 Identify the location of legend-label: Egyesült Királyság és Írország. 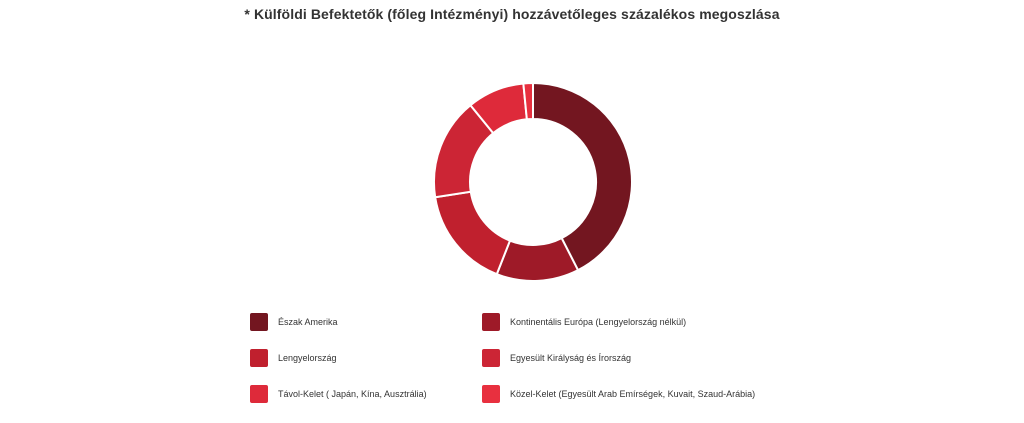
(571, 358).